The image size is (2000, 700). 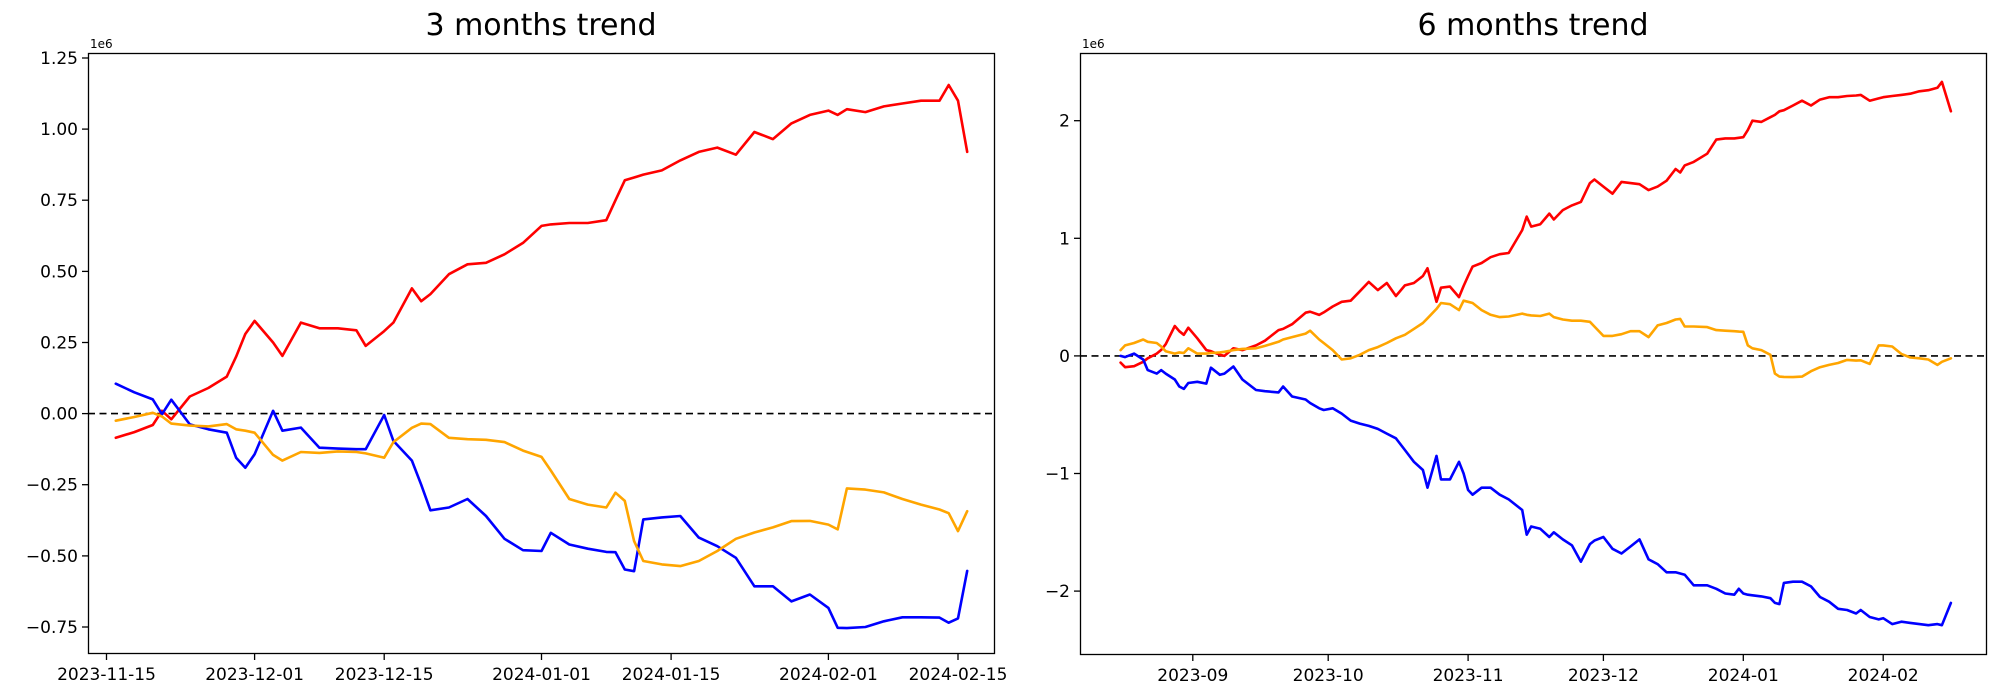 I want to click on x-tick-label: 2024-02-01, so click(x=828, y=675).